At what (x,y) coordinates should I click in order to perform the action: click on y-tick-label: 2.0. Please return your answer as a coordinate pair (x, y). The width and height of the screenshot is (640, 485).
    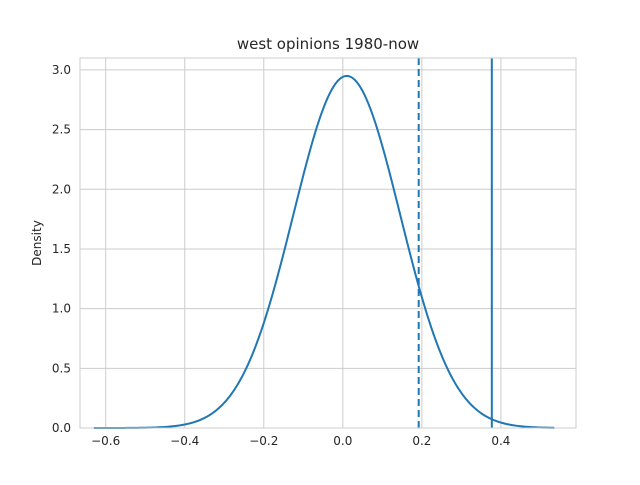
    Looking at the image, I should click on (61, 189).